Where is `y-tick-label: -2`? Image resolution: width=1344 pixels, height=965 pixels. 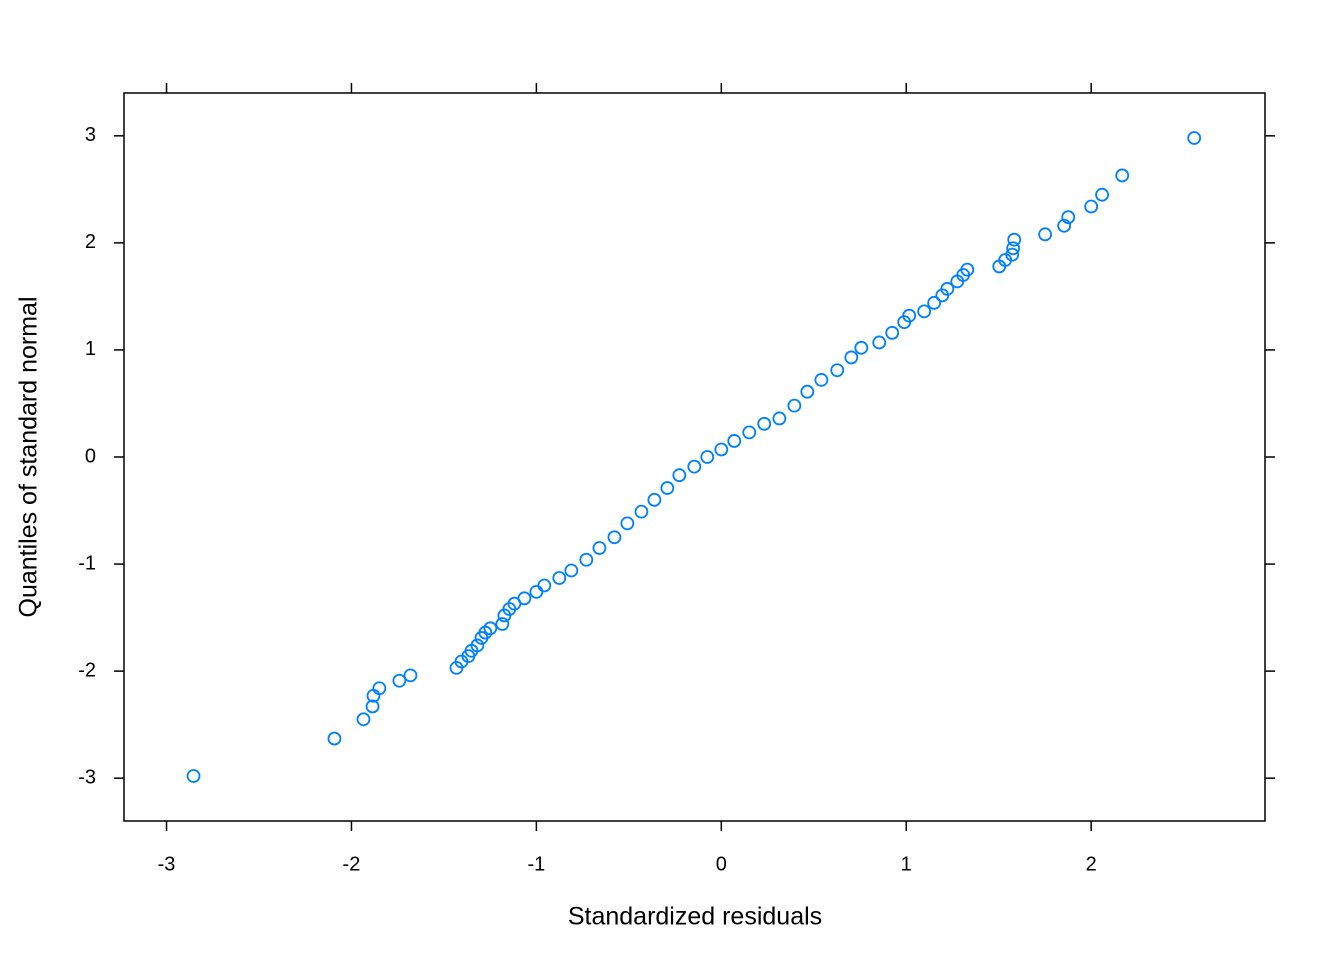 y-tick-label: -2 is located at coordinates (87, 670).